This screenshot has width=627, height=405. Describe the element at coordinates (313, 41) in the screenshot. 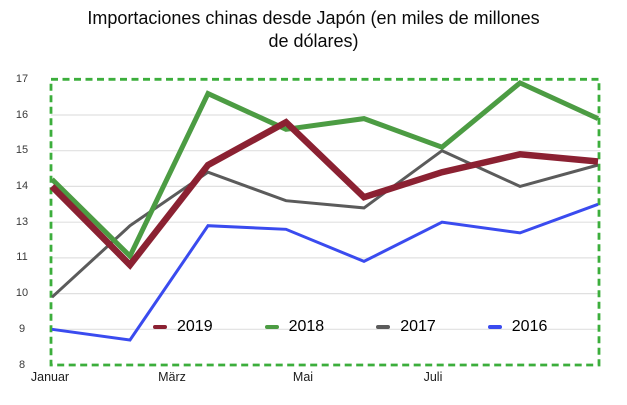

I see `chart-title-line-2: de dólares)` at that location.